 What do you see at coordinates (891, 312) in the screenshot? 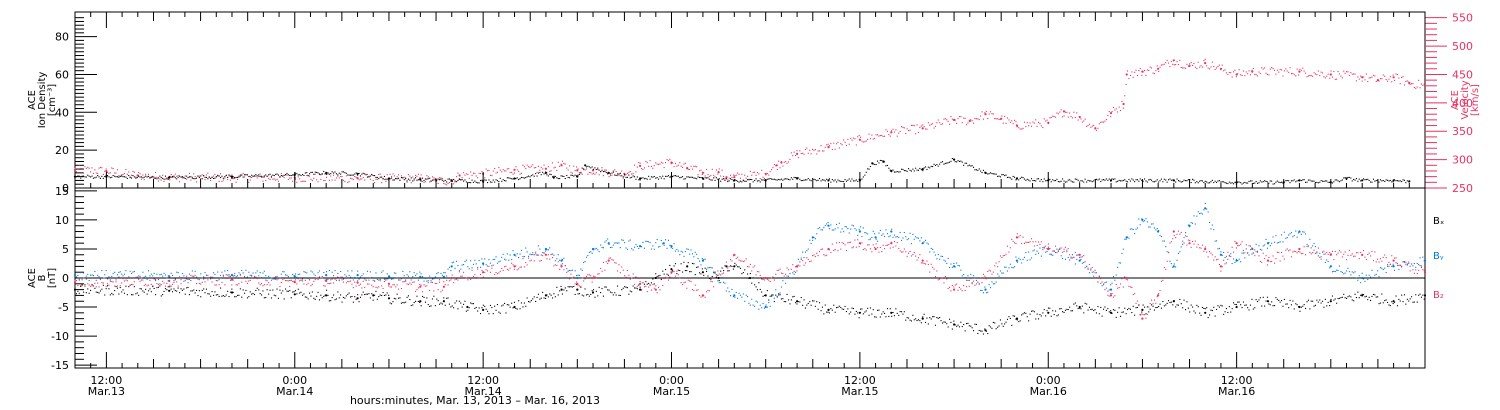
I see `field-bx-point` at bounding box center [891, 312].